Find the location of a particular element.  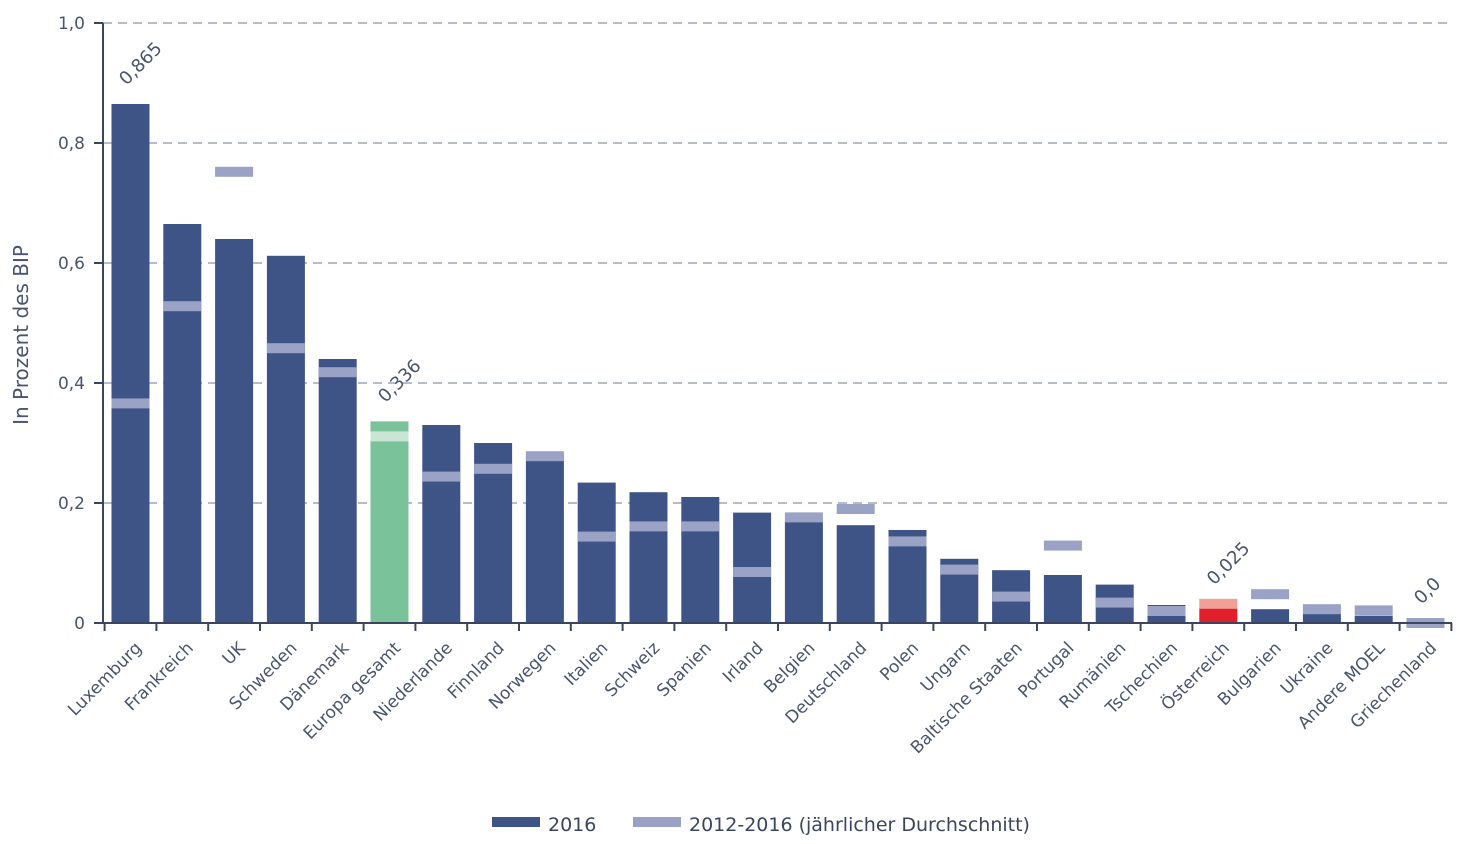

data-label: 0,336 is located at coordinates (399, 381).